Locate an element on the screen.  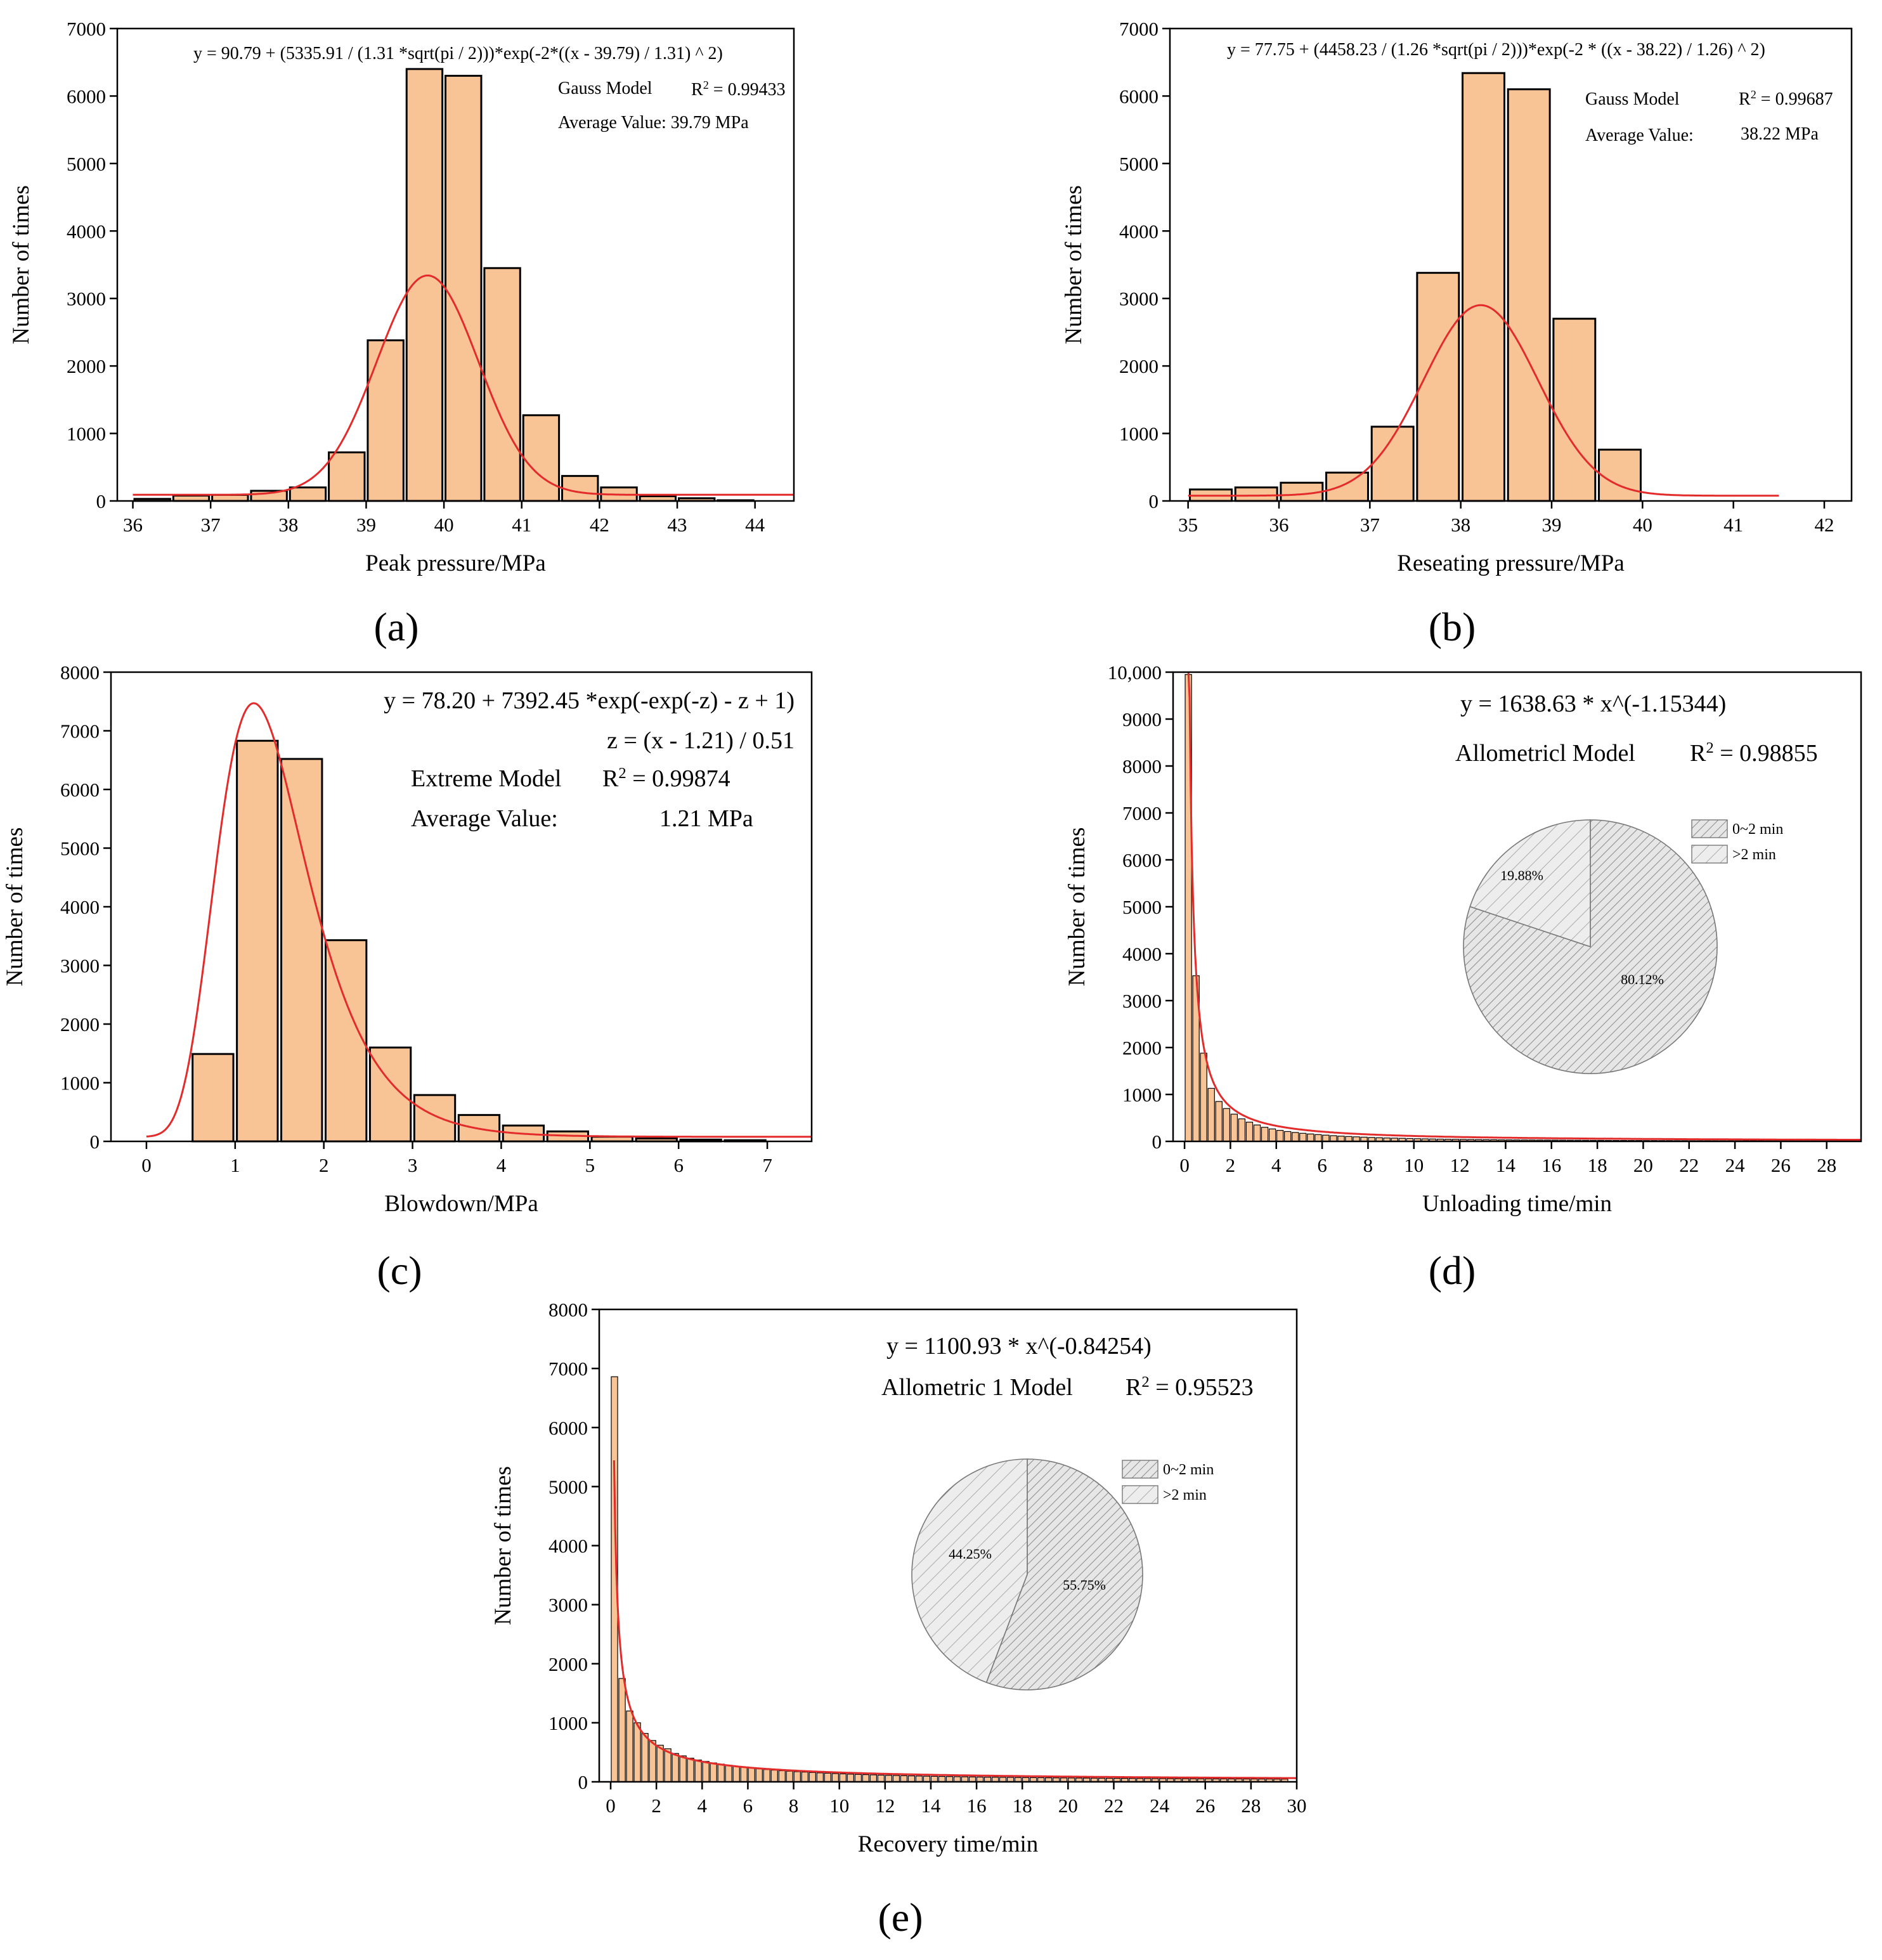
legend-label: 0~2 min is located at coordinates (1757, 829).